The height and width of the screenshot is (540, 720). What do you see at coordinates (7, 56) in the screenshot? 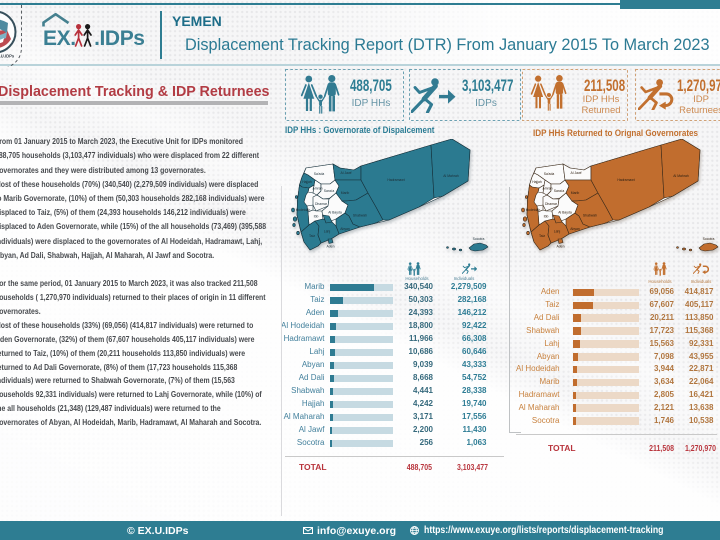
I see `svg-text: EX.U.IDPs` at bounding box center [7, 56].